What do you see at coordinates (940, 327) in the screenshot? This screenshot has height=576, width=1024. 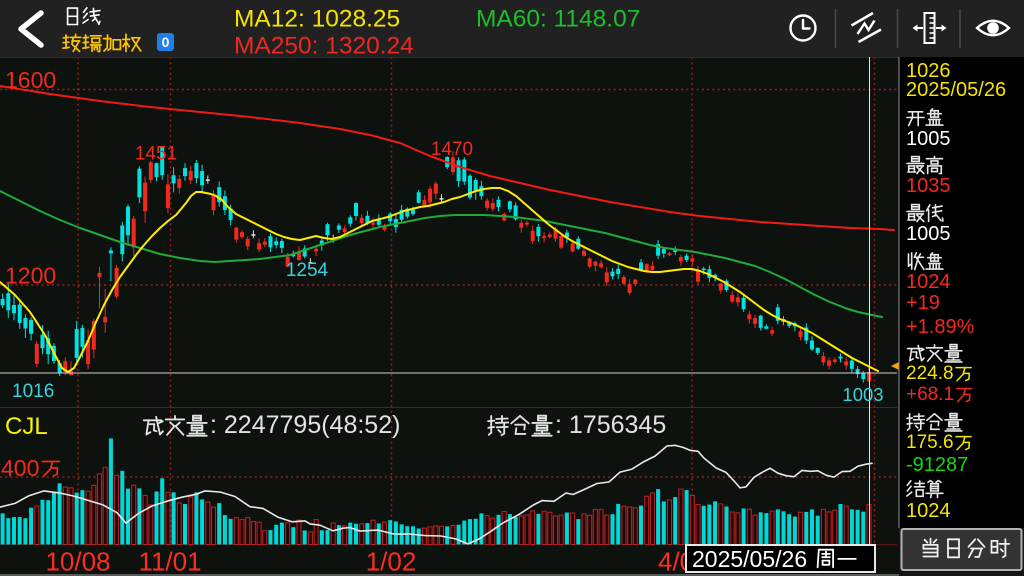 I see `svg-text: +1.89%` at bounding box center [940, 327].